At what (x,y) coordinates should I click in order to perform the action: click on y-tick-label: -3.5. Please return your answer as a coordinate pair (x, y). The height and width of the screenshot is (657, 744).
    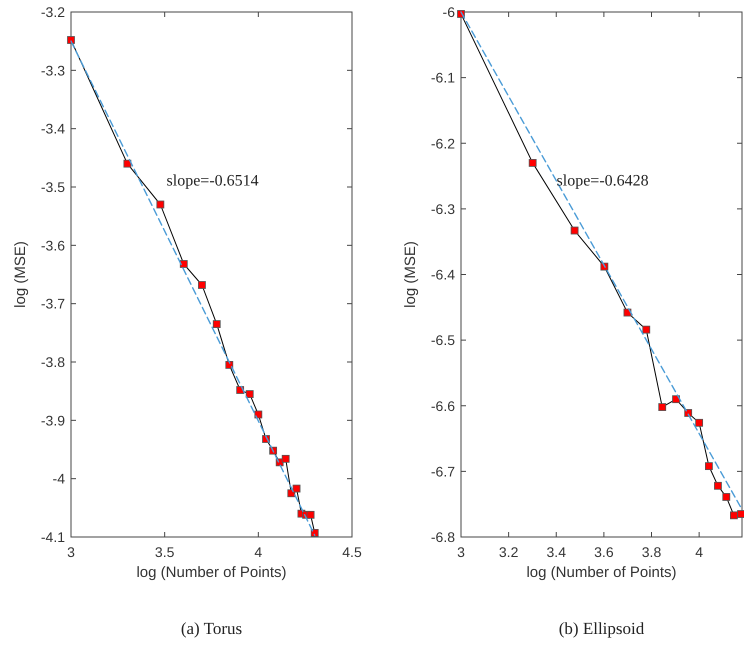
    Looking at the image, I should click on (53, 187).